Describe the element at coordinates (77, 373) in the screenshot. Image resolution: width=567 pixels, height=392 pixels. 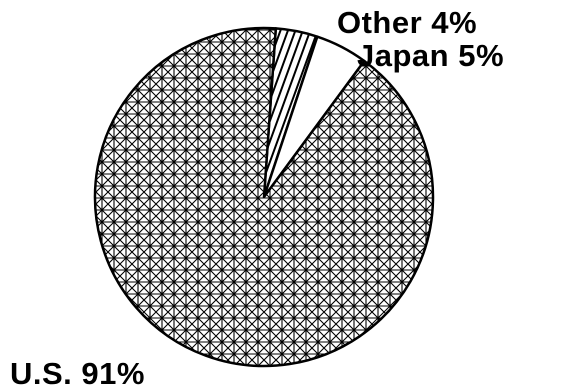
I see `slice-label-us: U.S. 91%` at that location.